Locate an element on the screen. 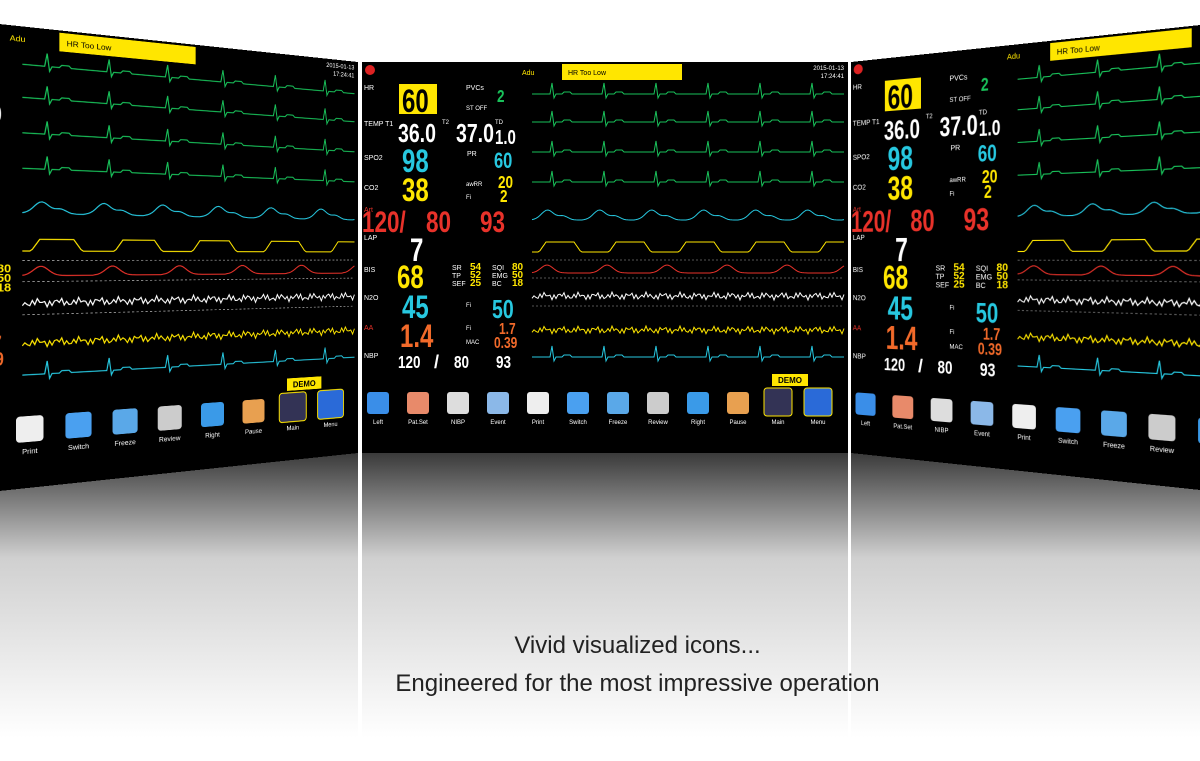 The height and width of the screenshot is (761, 1200). param-value: 60 is located at coordinates (503, 161).